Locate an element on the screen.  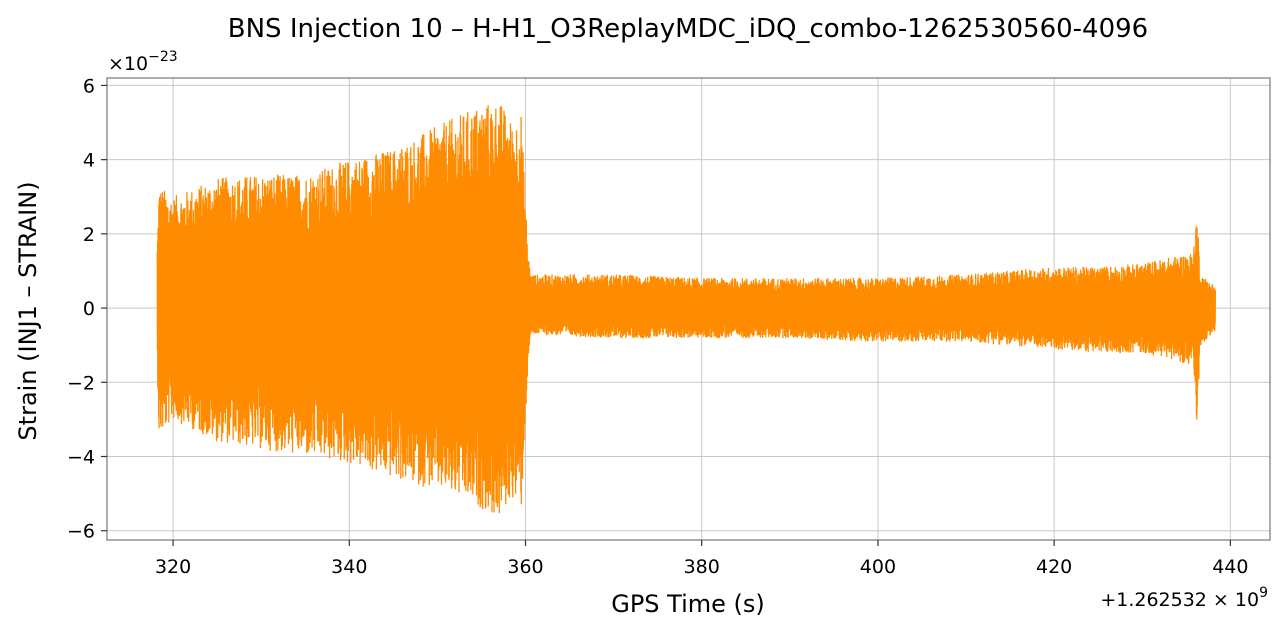
y-tick-label: 2 is located at coordinates (89, 235).